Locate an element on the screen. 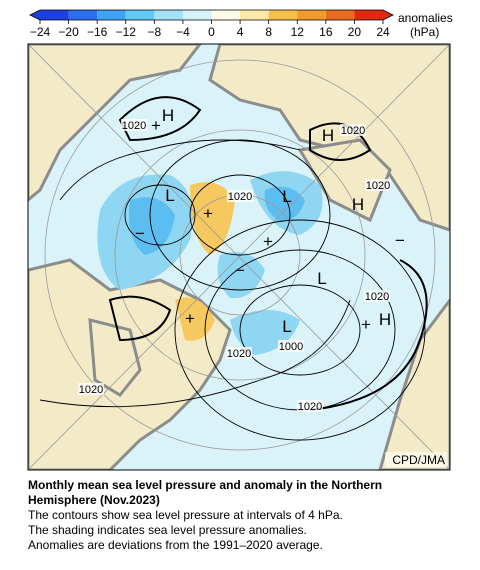  contour-label: 1000 is located at coordinates (291, 347).